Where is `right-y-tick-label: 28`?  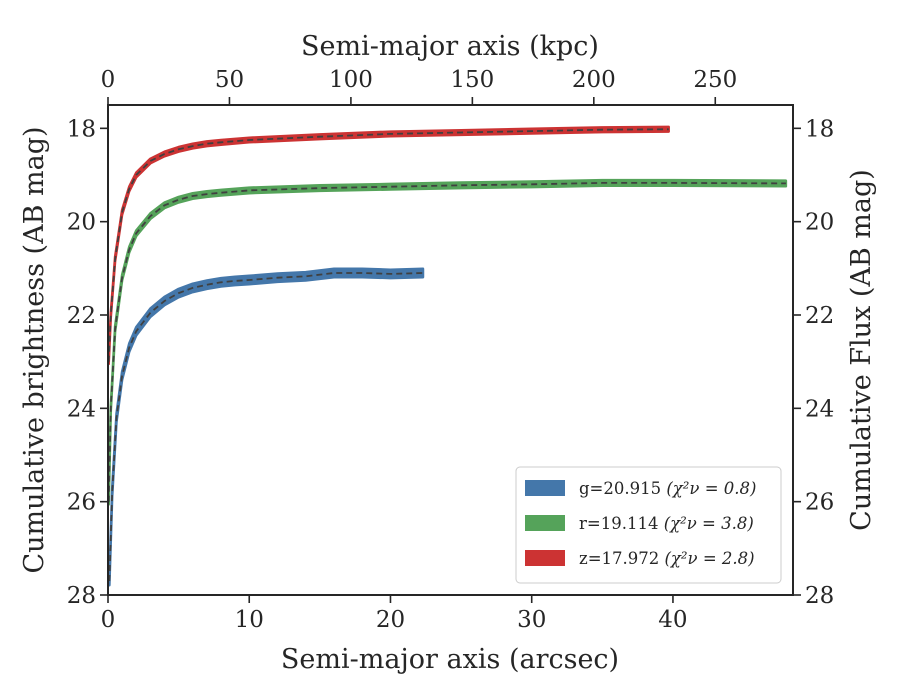
right-y-tick-label: 28 is located at coordinates (819, 596).